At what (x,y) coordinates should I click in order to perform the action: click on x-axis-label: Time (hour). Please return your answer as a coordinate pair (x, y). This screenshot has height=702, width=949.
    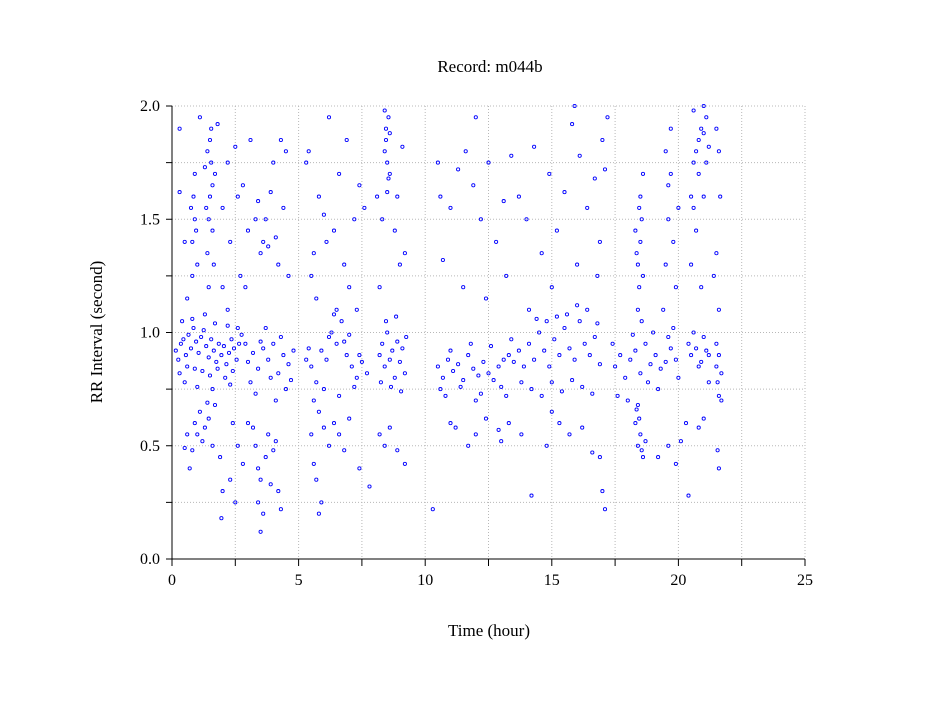
    Looking at the image, I should click on (489, 630).